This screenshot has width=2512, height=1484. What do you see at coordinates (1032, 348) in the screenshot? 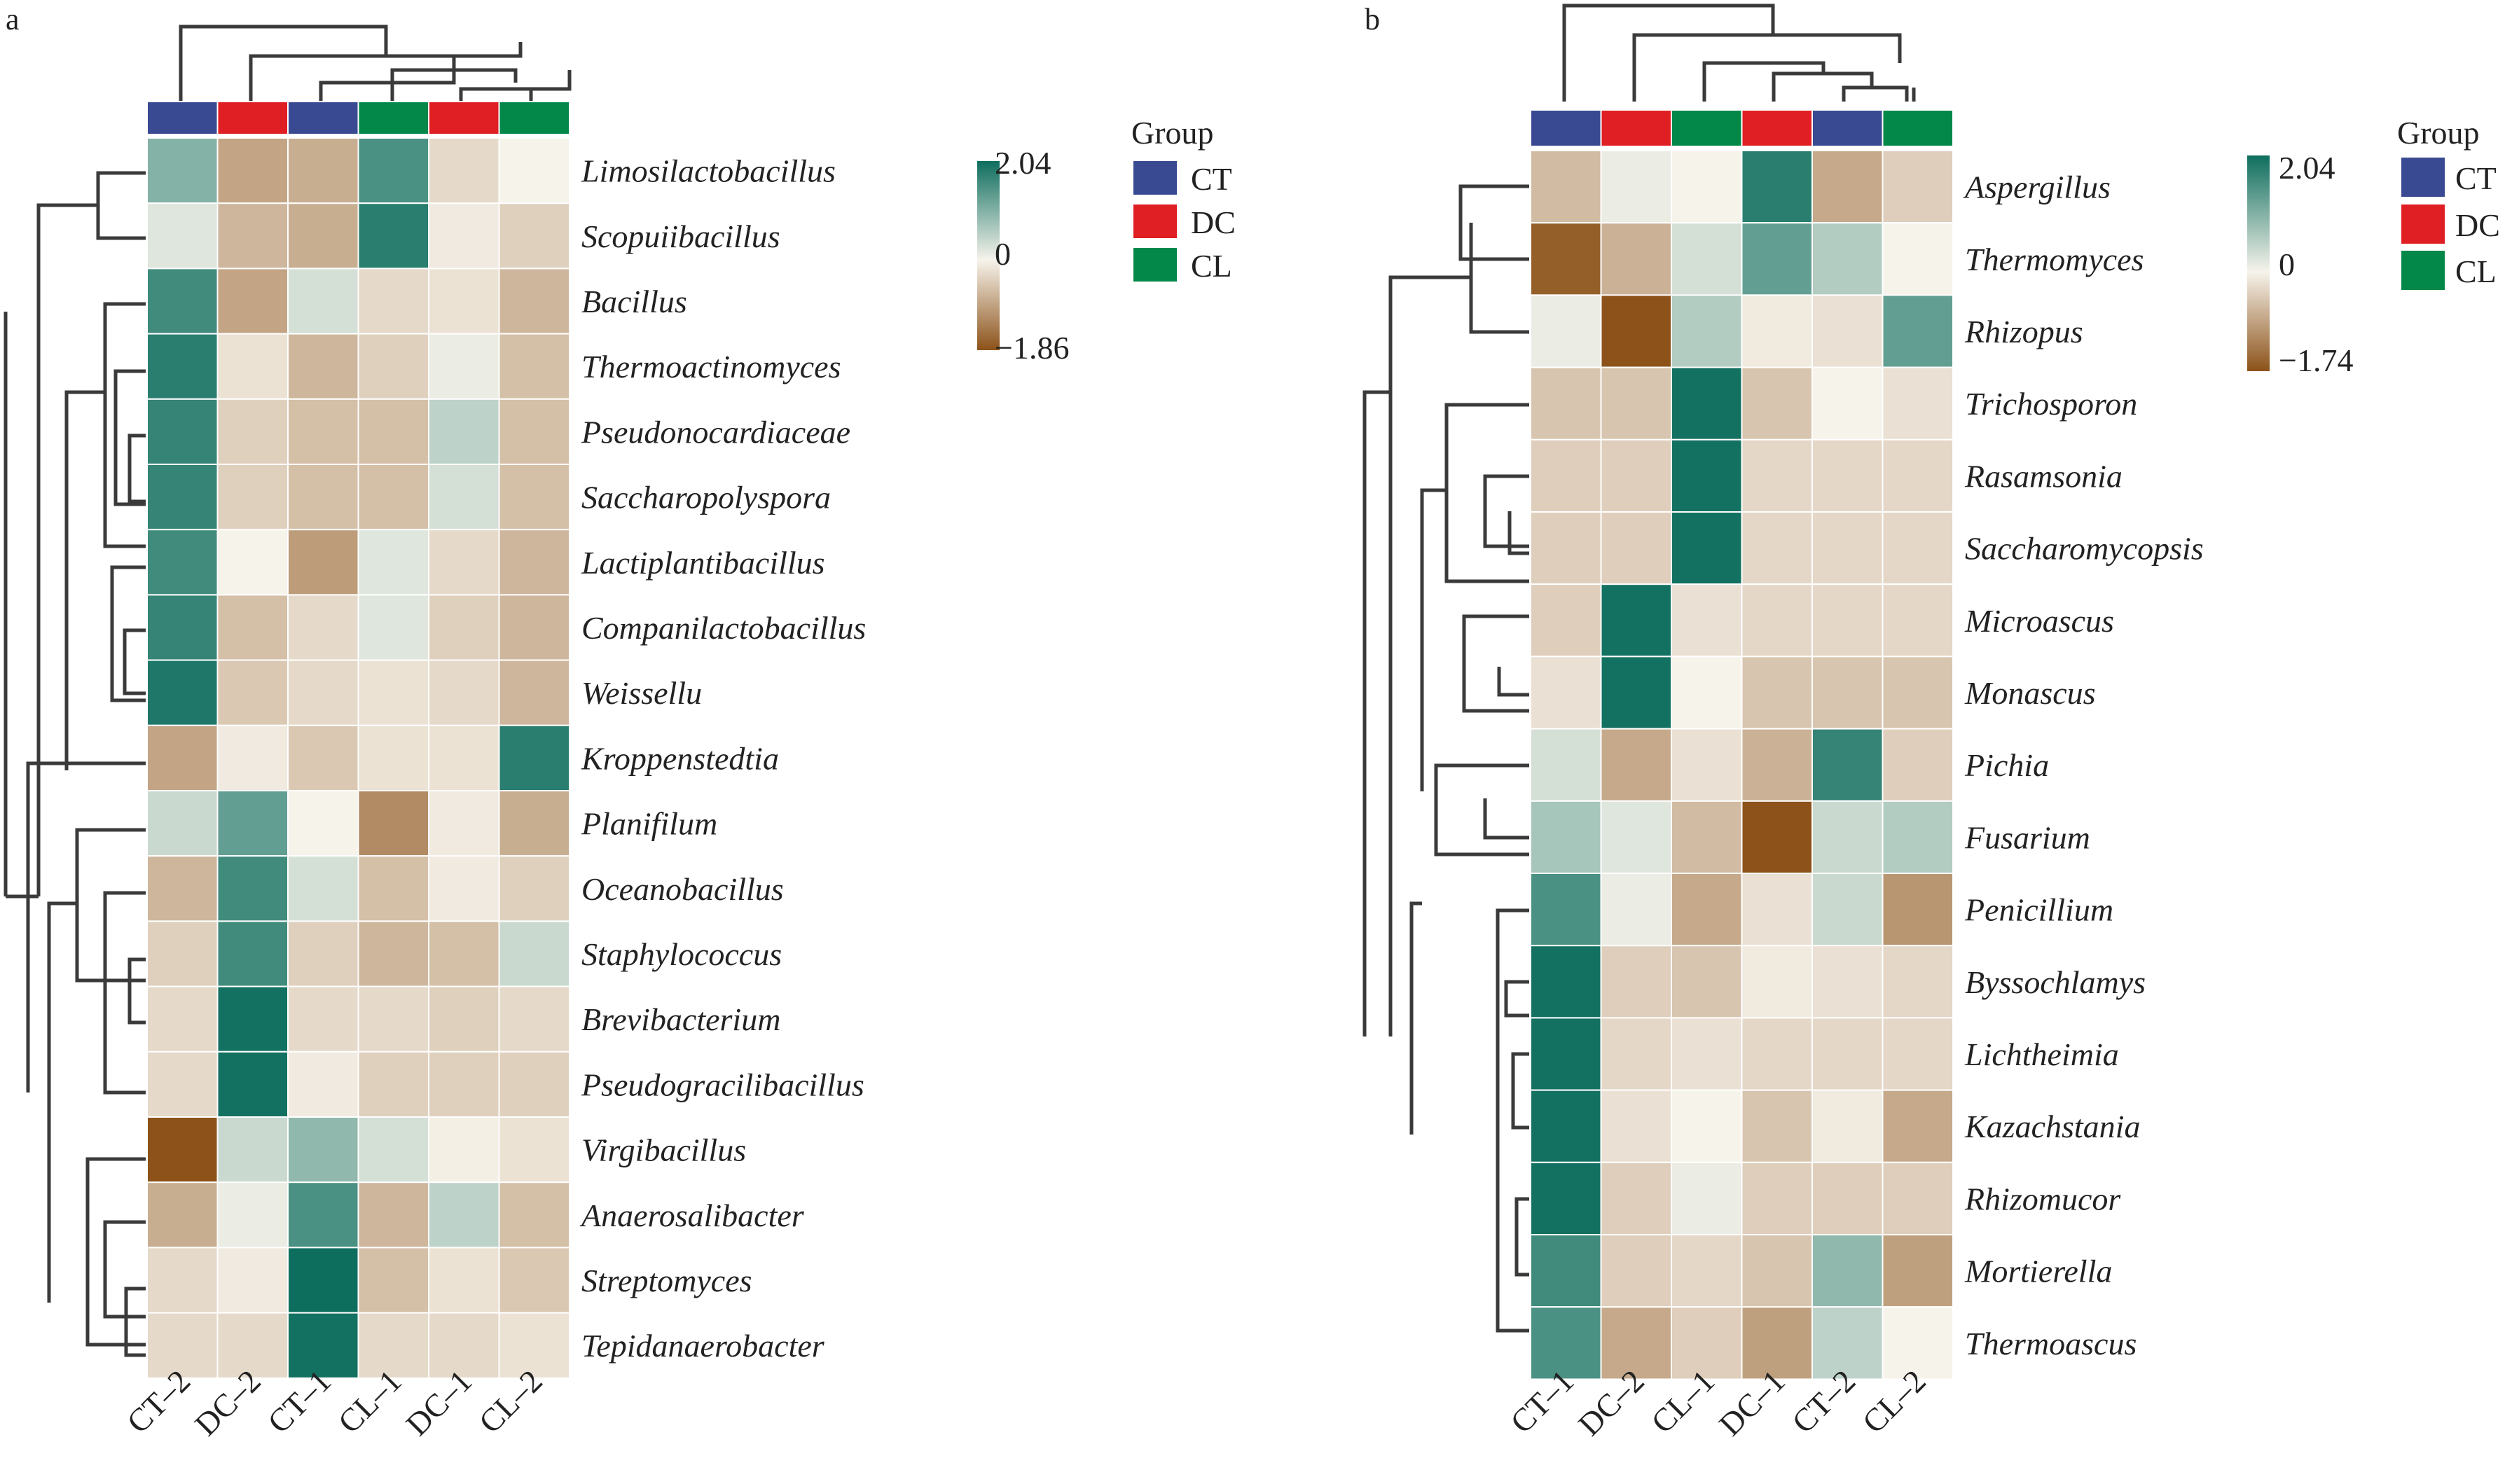
I see `panel-a-colorbar-min: −1.86` at bounding box center [1032, 348].